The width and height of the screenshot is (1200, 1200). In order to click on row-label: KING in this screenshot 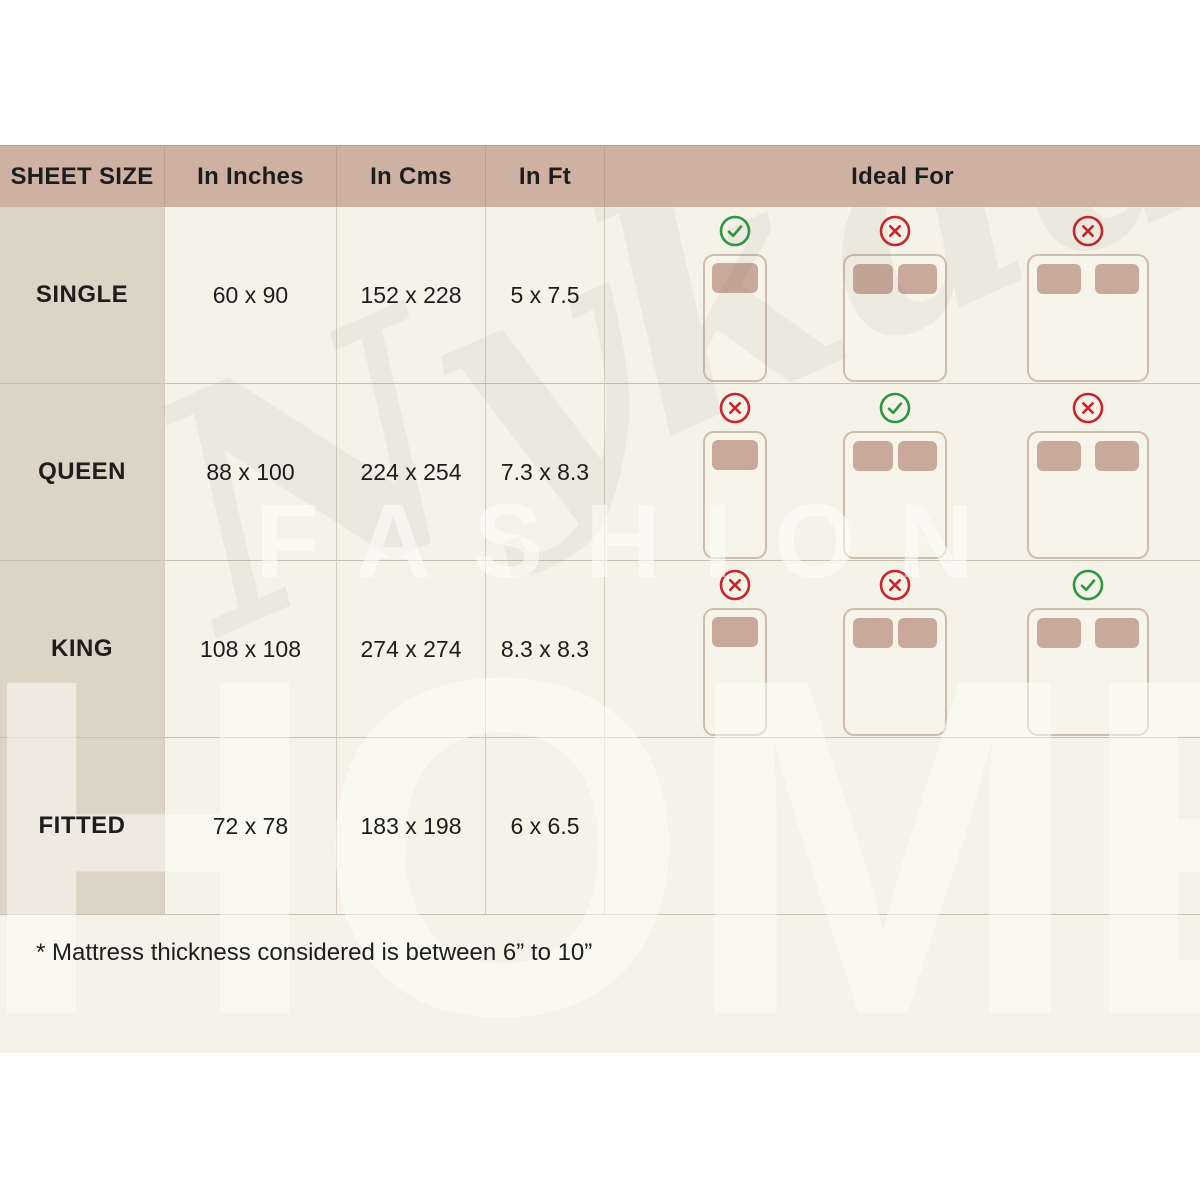, I will do `click(82, 649)`.